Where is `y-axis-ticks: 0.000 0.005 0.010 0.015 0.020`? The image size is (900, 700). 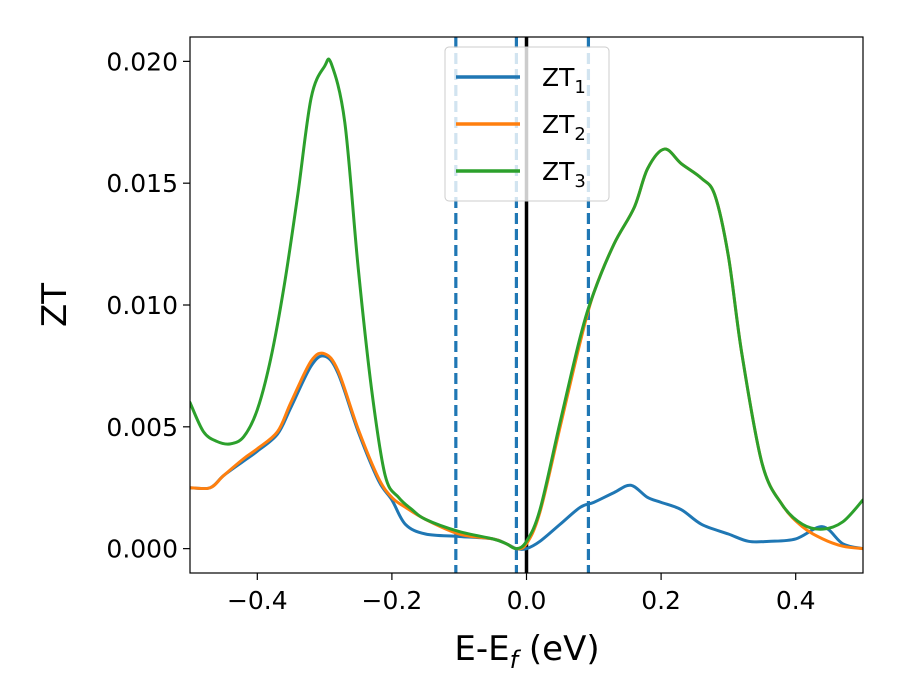
y-axis-ticks: 0.000 0.005 0.010 0.015 0.020 is located at coordinates (148, 305).